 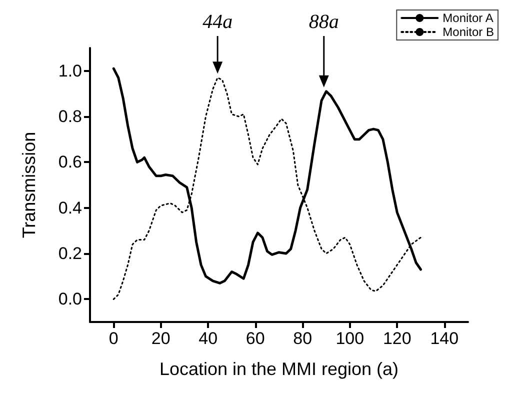 What do you see at coordinates (255, 338) in the screenshot?
I see `x-tick-label: 60` at bounding box center [255, 338].